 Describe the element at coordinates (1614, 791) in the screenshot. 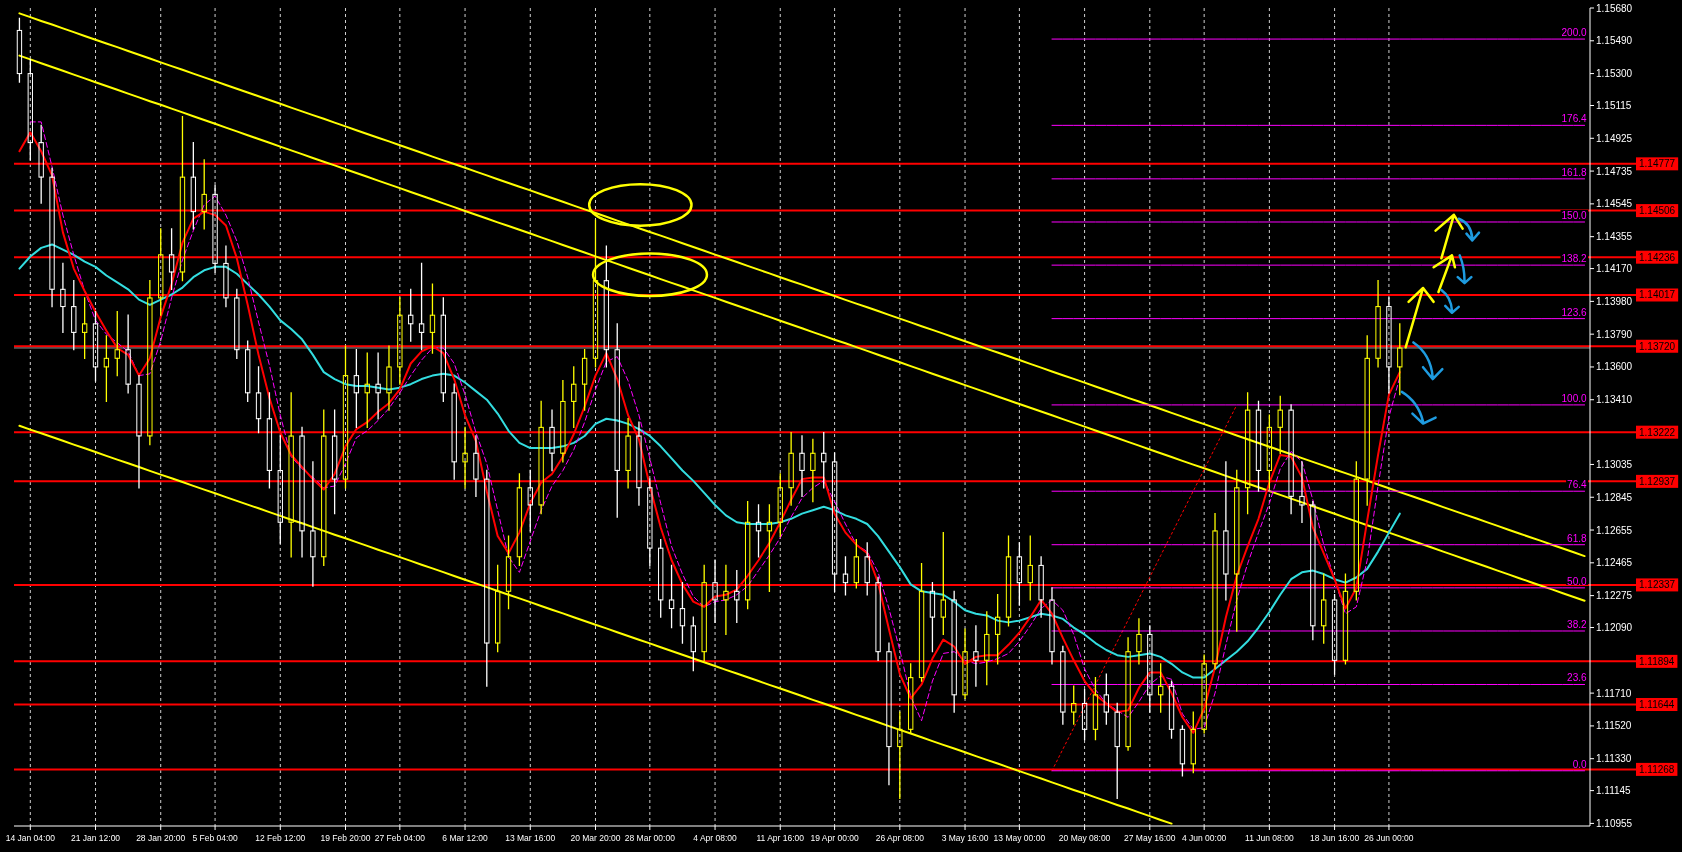

I see `y-tick-label: 1.11145` at that location.